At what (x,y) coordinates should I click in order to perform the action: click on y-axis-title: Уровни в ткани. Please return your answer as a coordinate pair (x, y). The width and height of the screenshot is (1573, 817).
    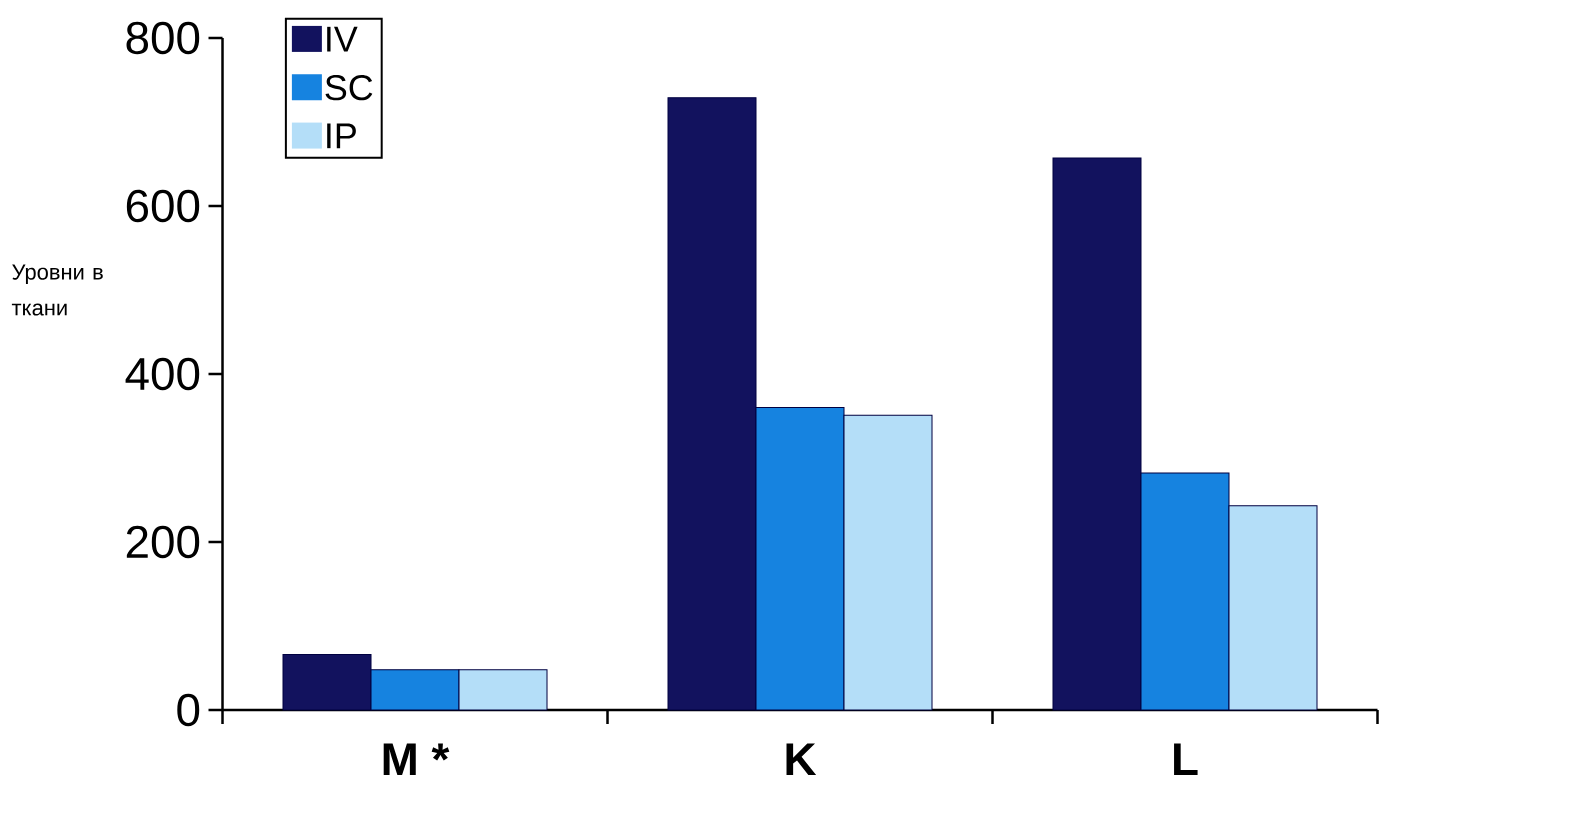
    Looking at the image, I should click on (57, 290).